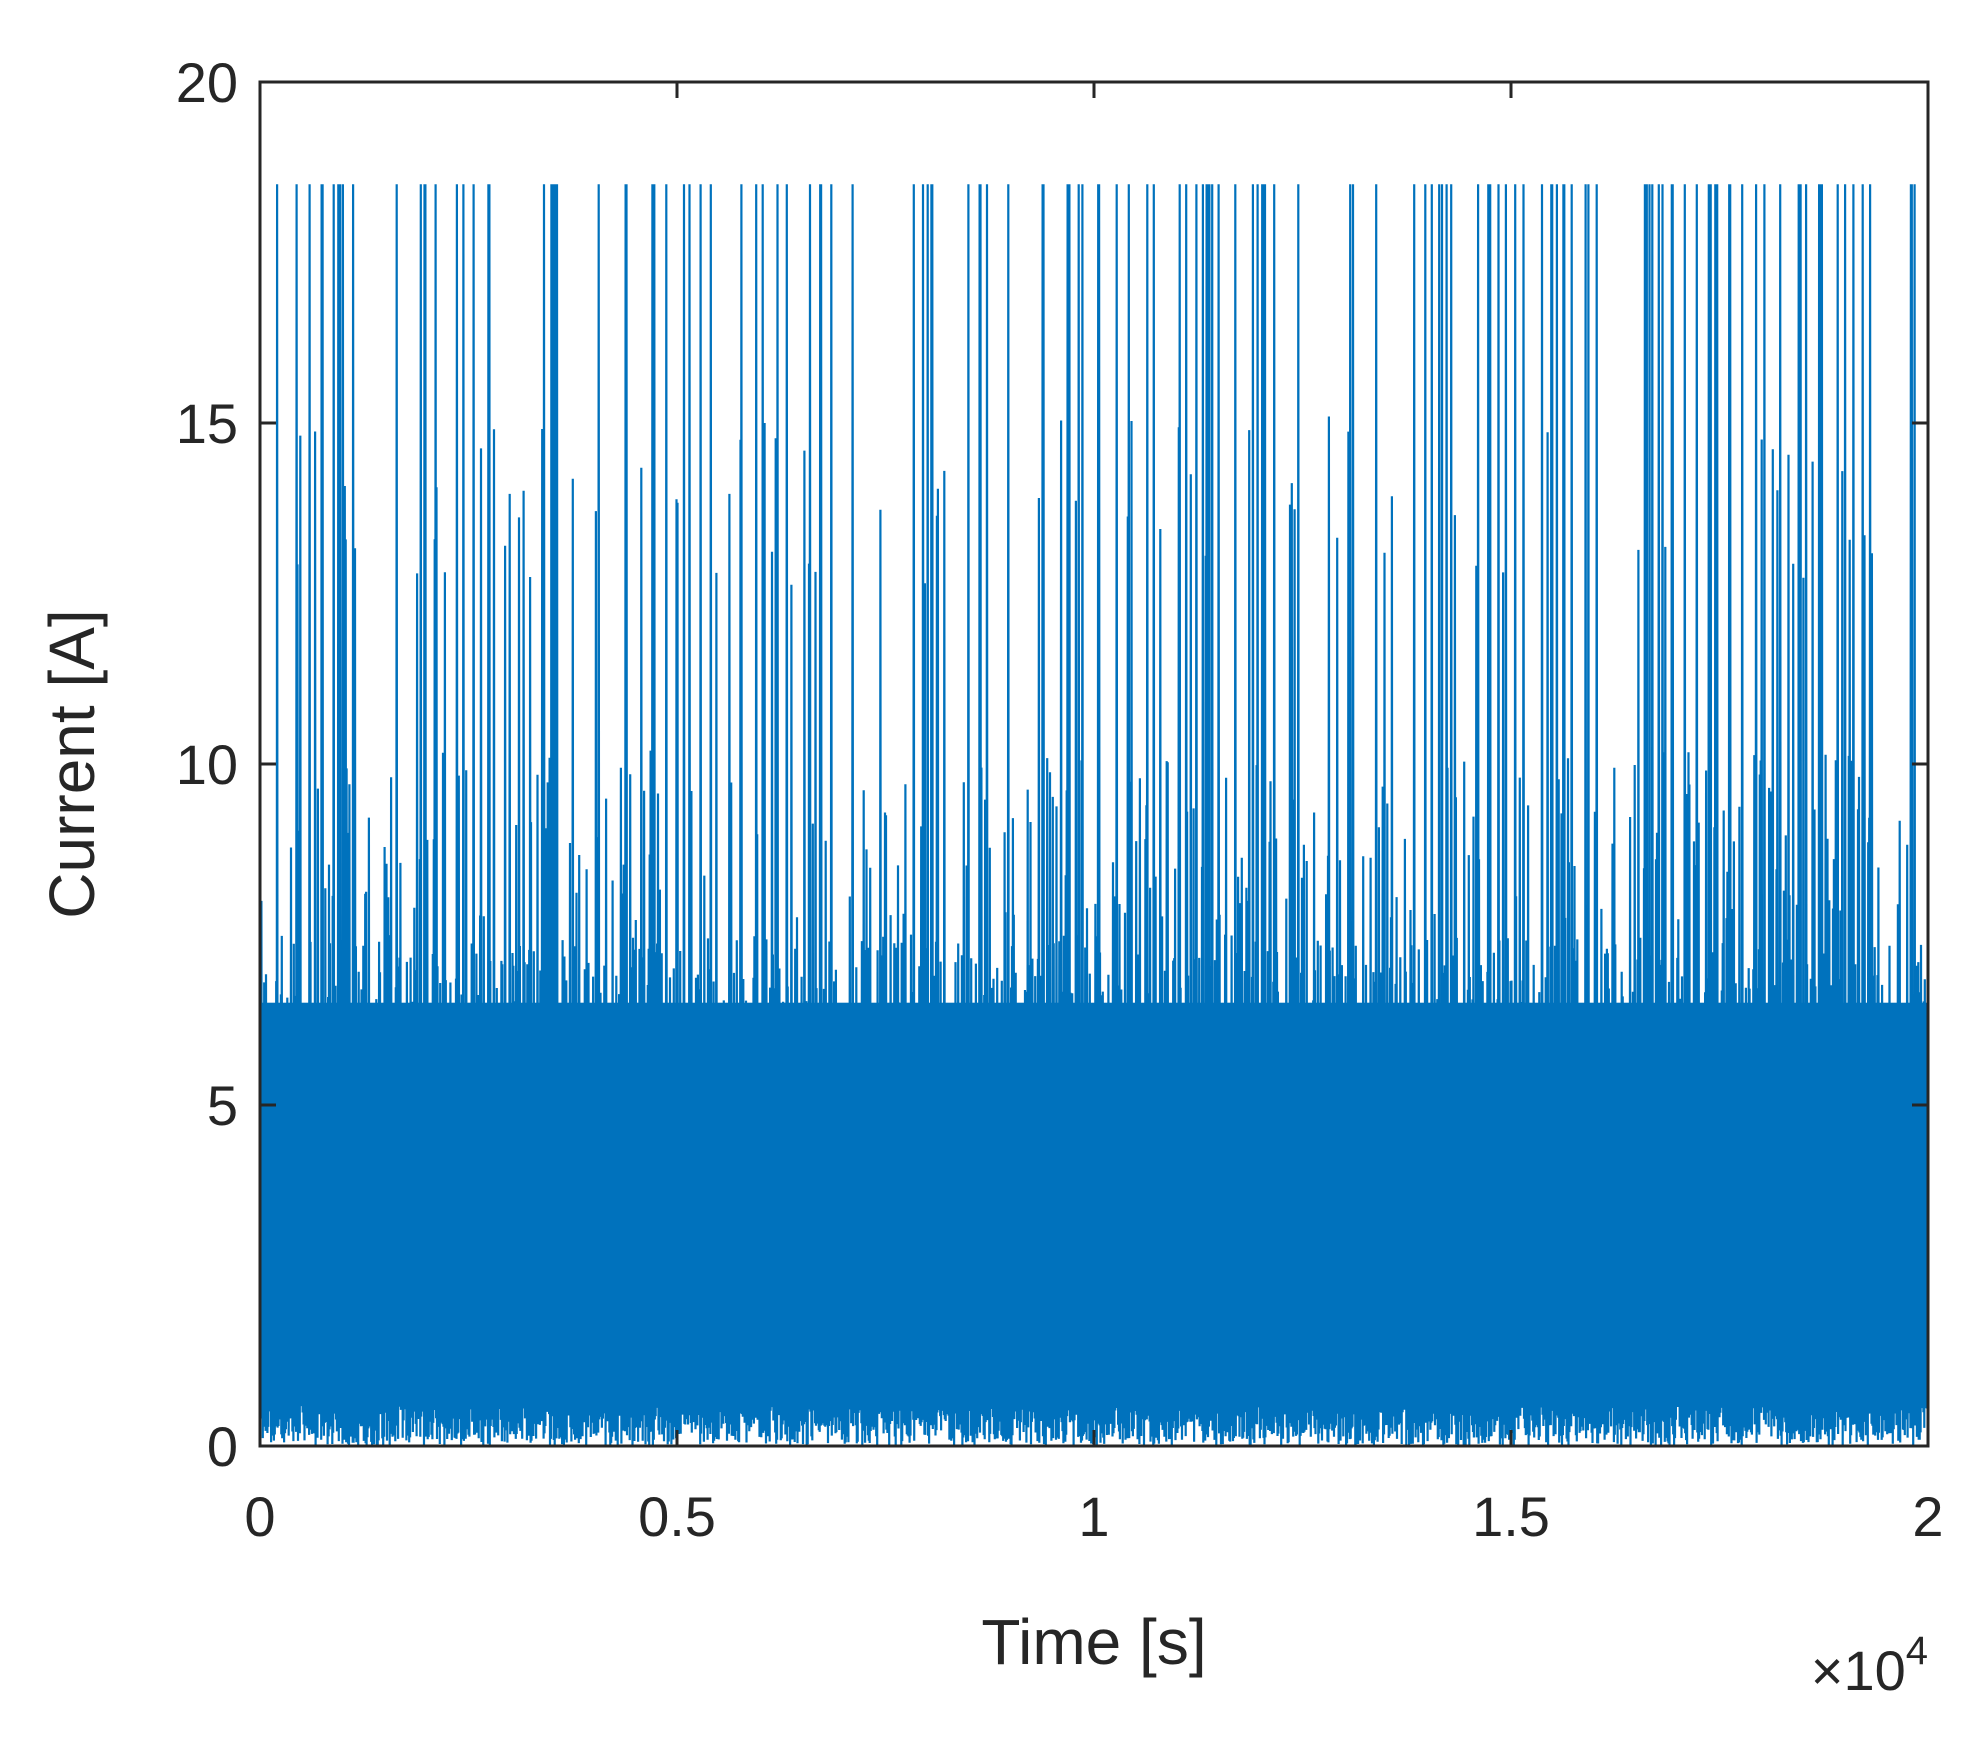  Describe the element at coordinates (222, 1105) in the screenshot. I see `y-tick-label: 5` at that location.